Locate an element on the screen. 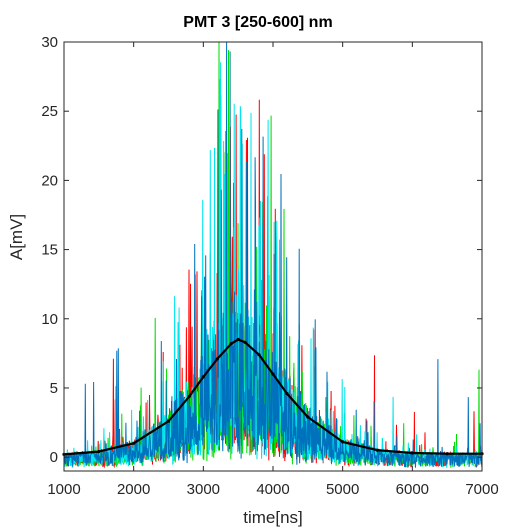  y-tick-label: 5 is located at coordinates (54, 388).